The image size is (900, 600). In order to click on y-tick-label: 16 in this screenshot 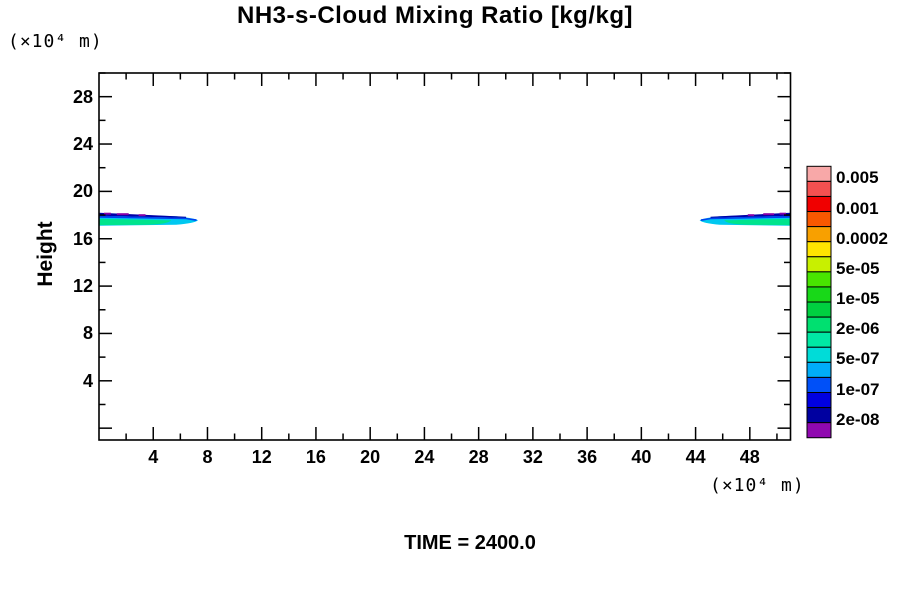, I will do `click(82, 238)`.